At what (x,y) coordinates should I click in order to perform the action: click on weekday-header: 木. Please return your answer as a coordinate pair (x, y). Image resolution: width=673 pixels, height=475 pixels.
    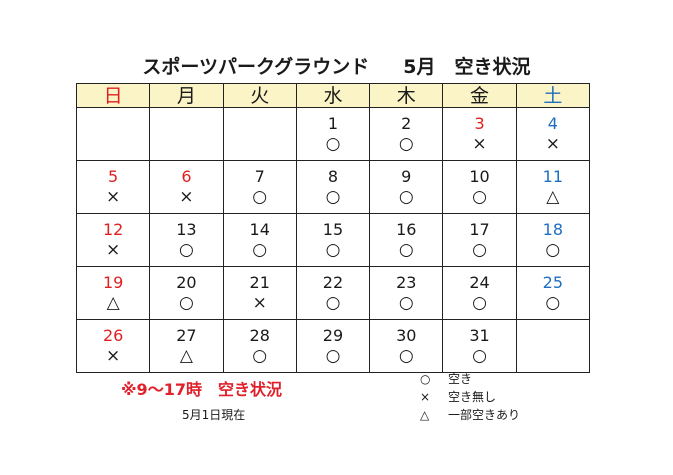
    Looking at the image, I should click on (406, 95).